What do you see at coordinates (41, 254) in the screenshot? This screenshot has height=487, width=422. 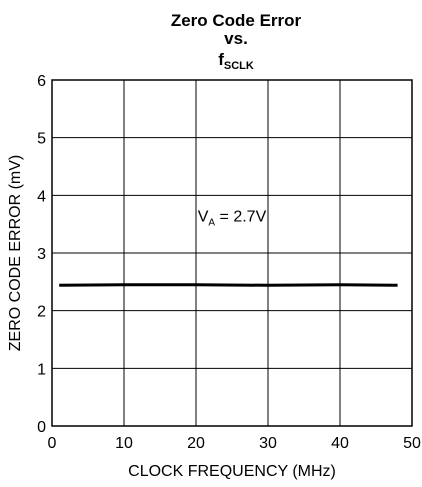 I see `y-tick-label-3: 3` at bounding box center [41, 254].